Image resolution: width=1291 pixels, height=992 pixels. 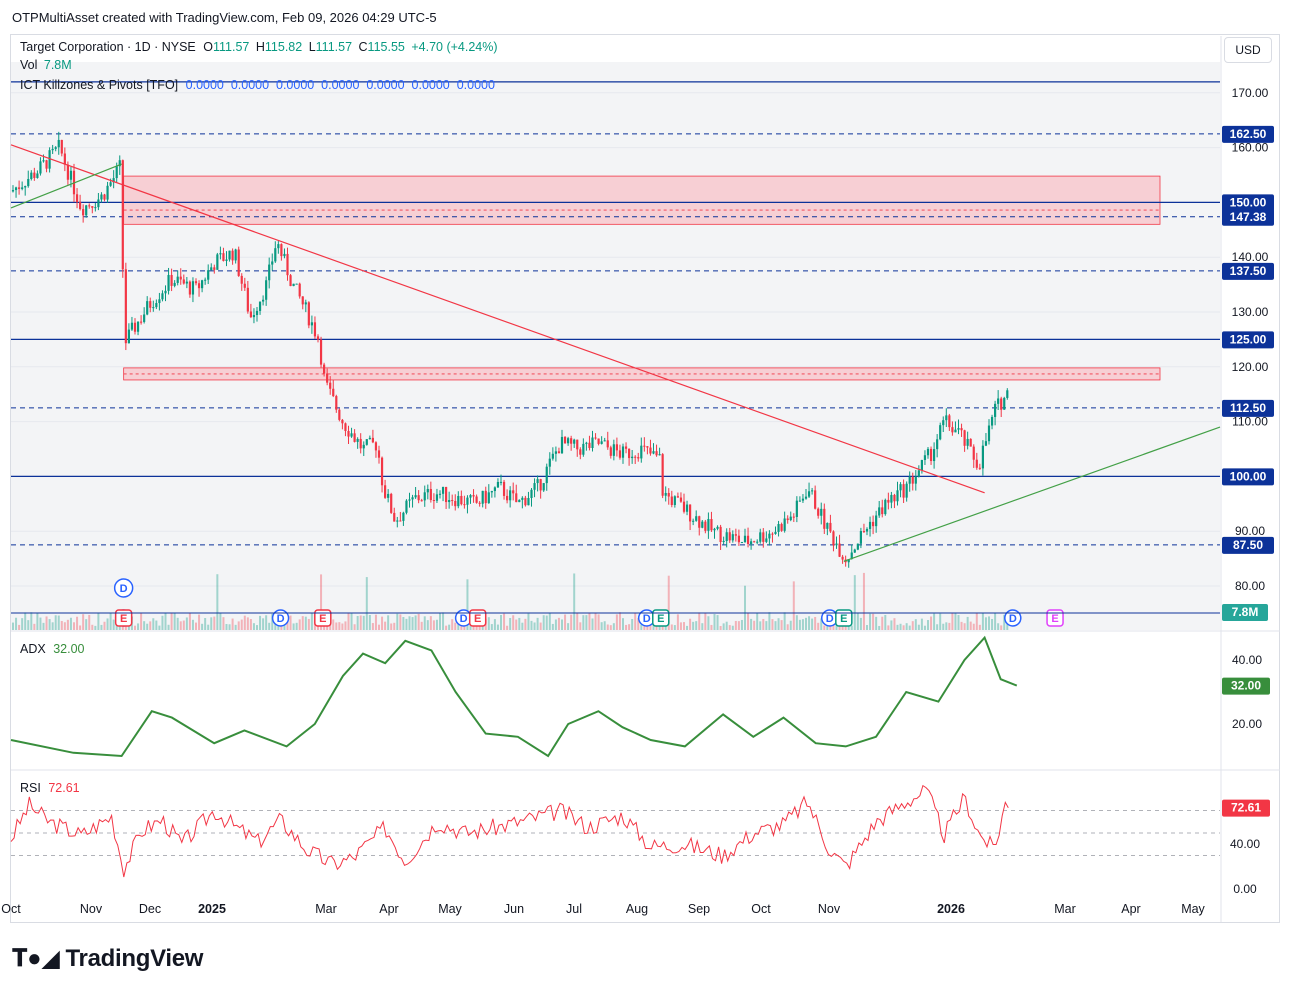 What do you see at coordinates (1246, 808) in the screenshot?
I see `rsi-badge` at bounding box center [1246, 808].